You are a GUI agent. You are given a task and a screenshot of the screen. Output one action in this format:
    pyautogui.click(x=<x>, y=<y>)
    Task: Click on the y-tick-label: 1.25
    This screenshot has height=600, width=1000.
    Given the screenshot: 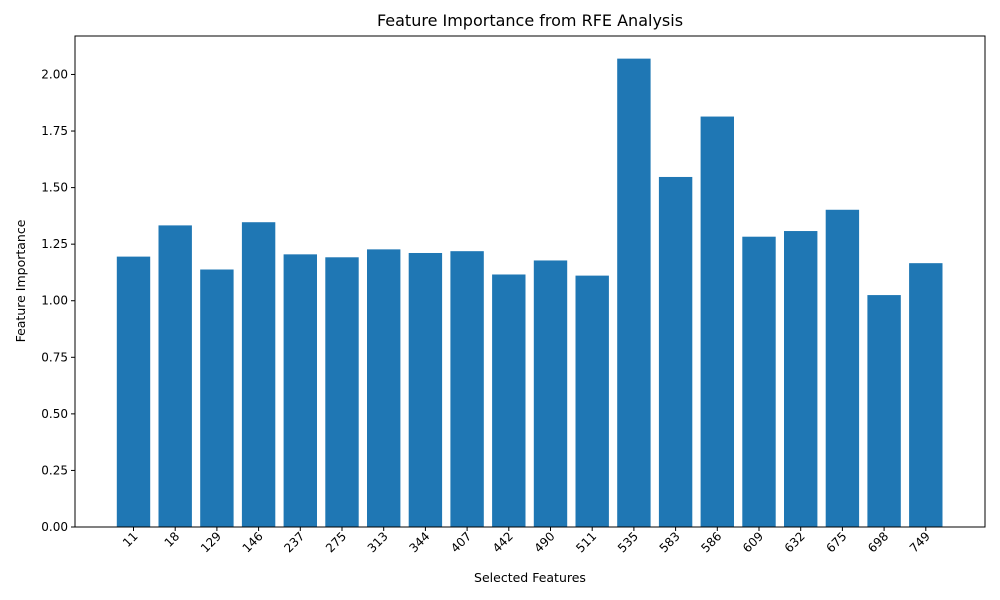 What is the action you would take?
    pyautogui.click(x=54, y=244)
    